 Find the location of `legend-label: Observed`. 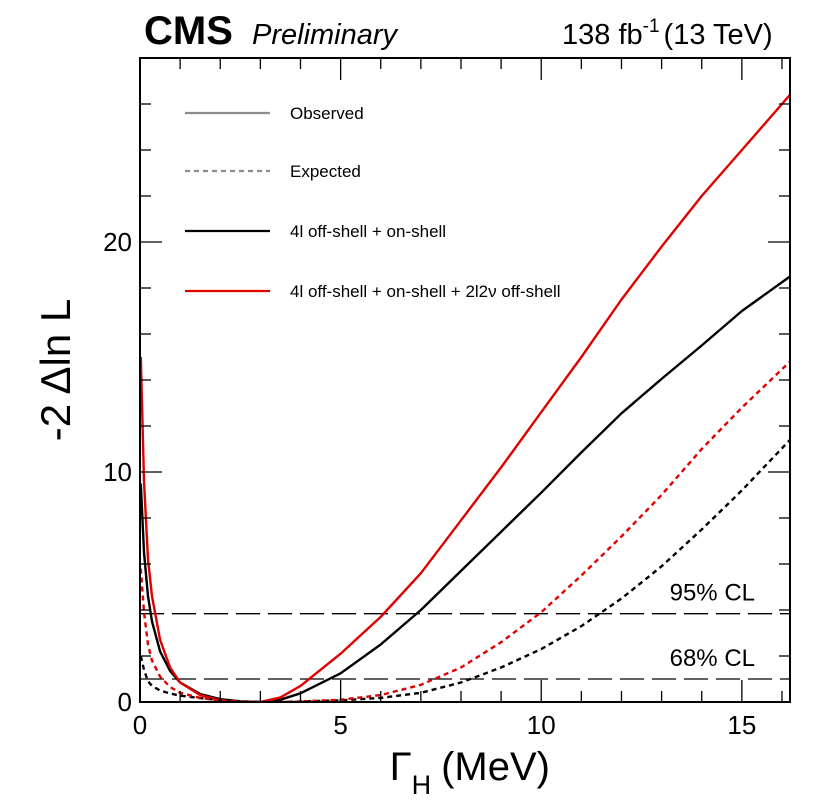

legend-label: Observed is located at coordinates (327, 113).